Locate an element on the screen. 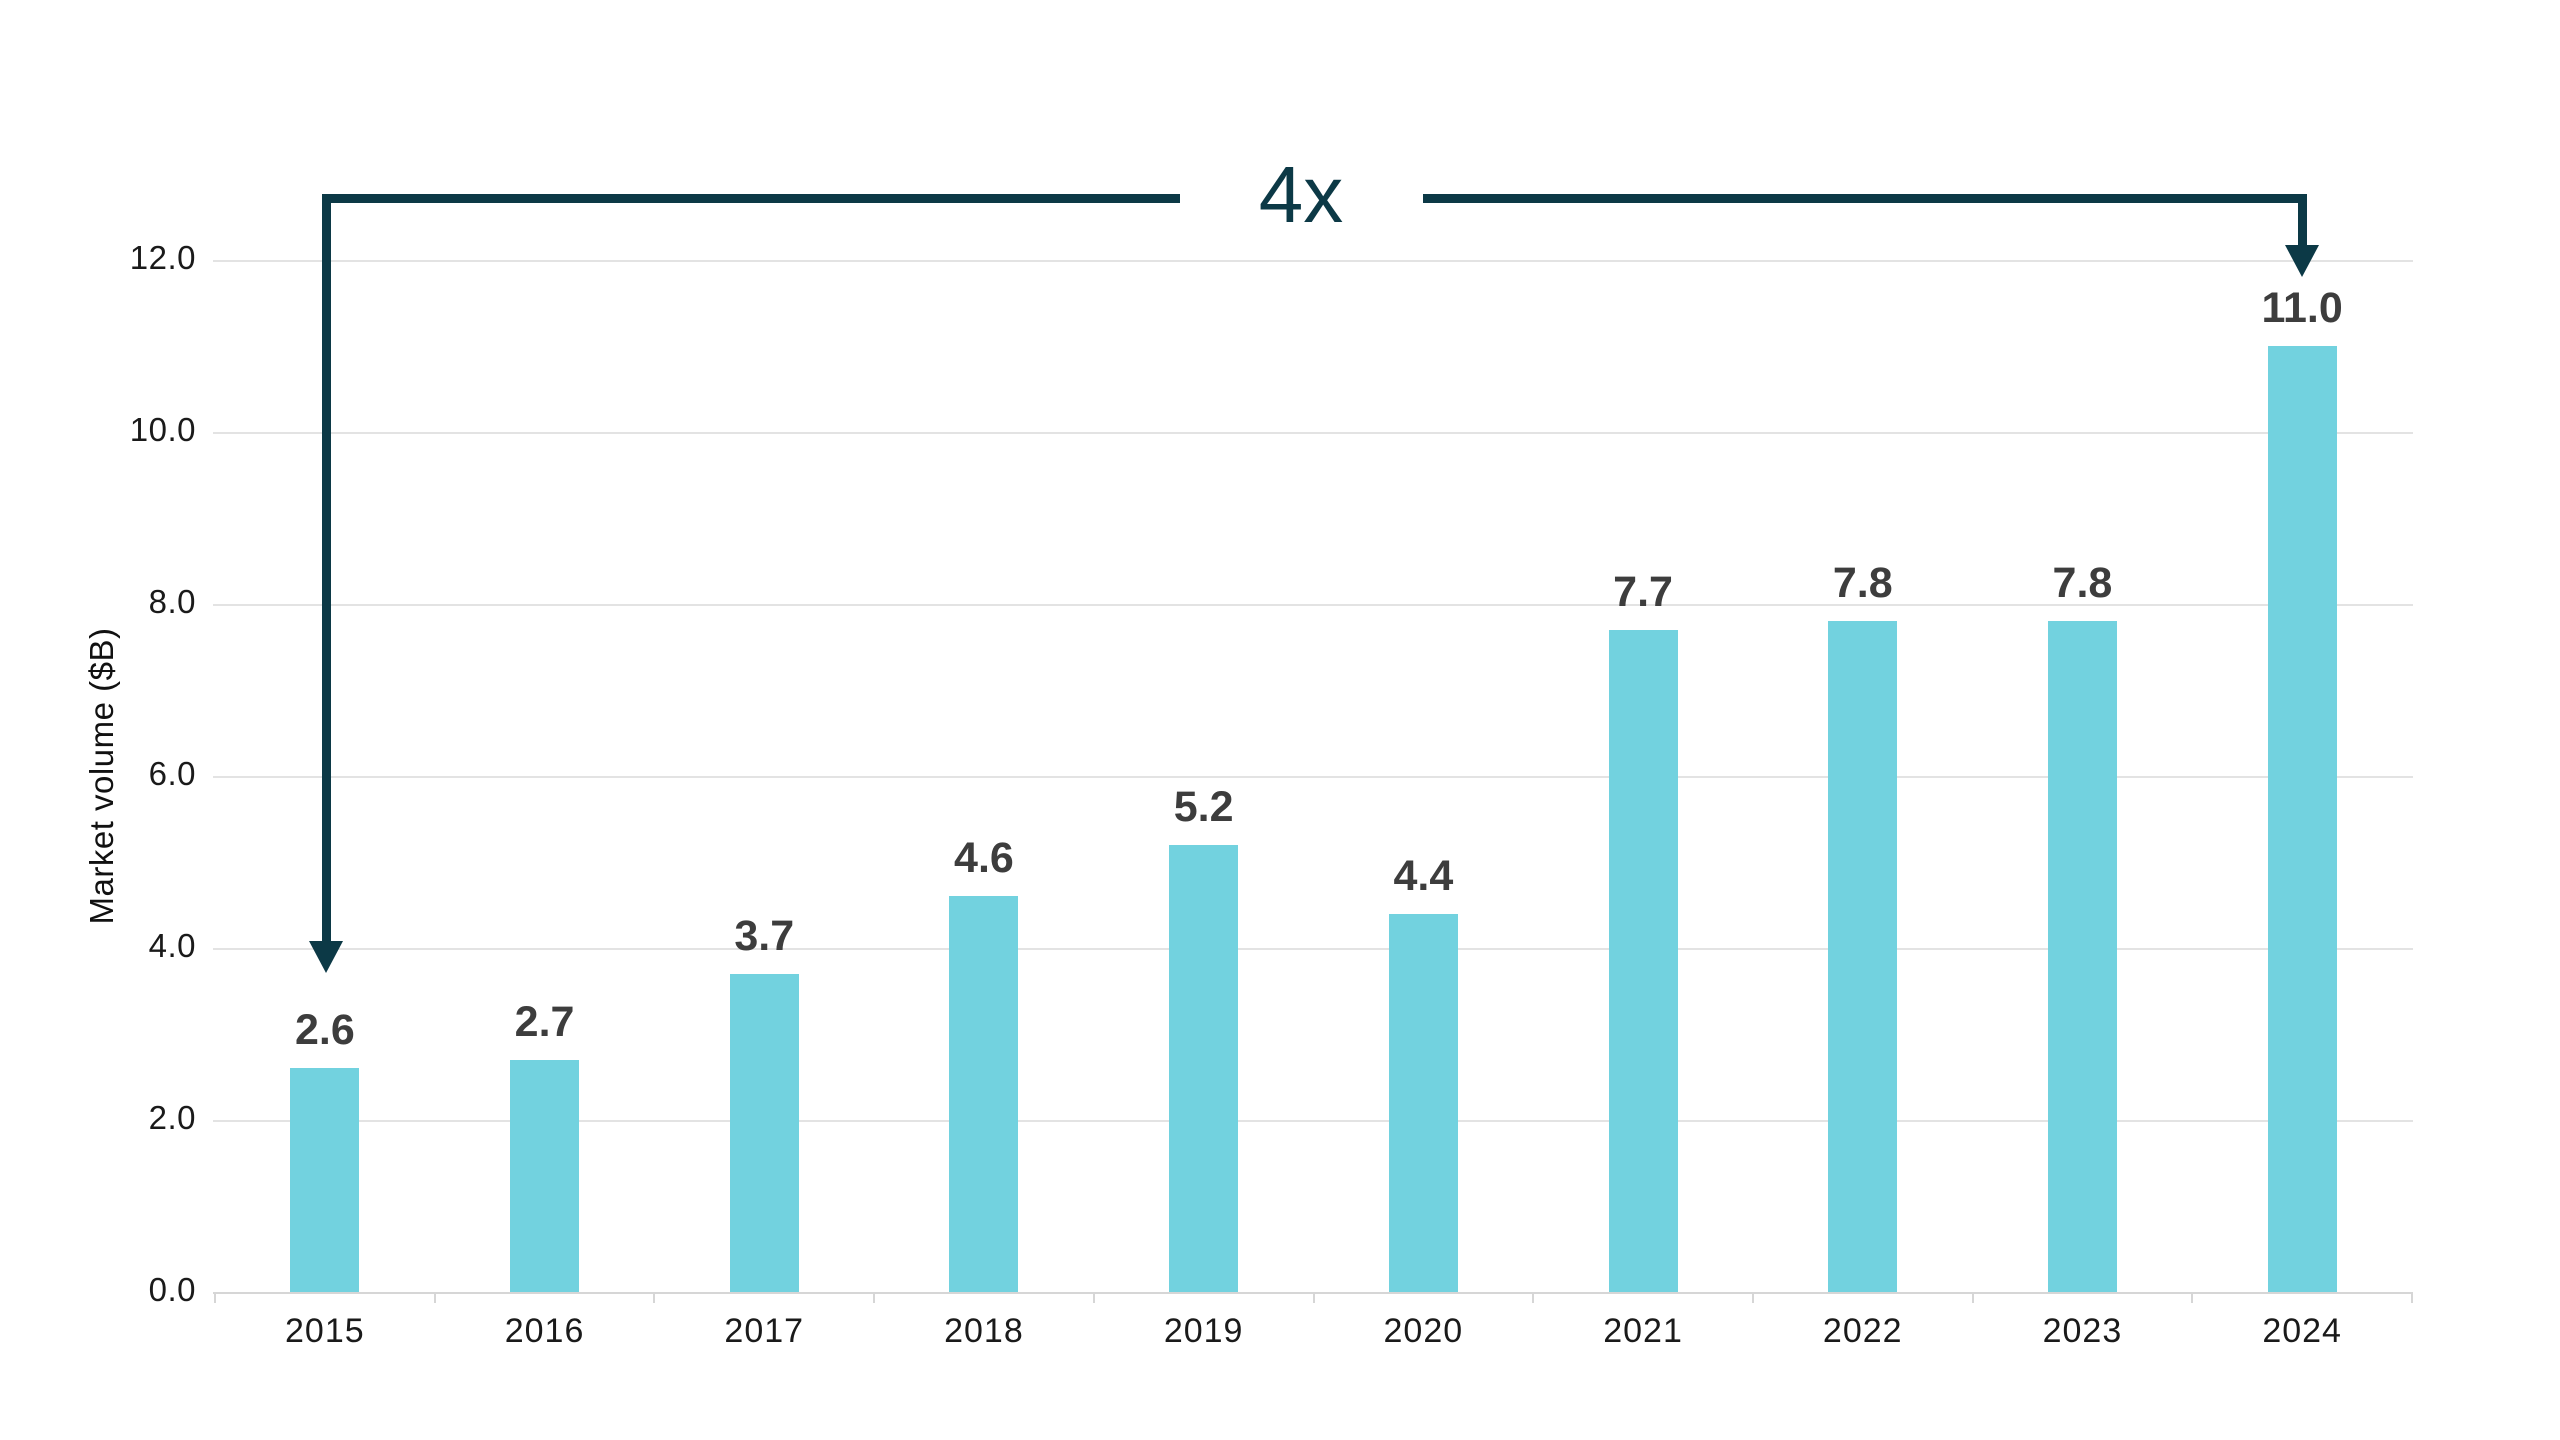  annotation-line-vertical-right is located at coordinates (2302, 220).